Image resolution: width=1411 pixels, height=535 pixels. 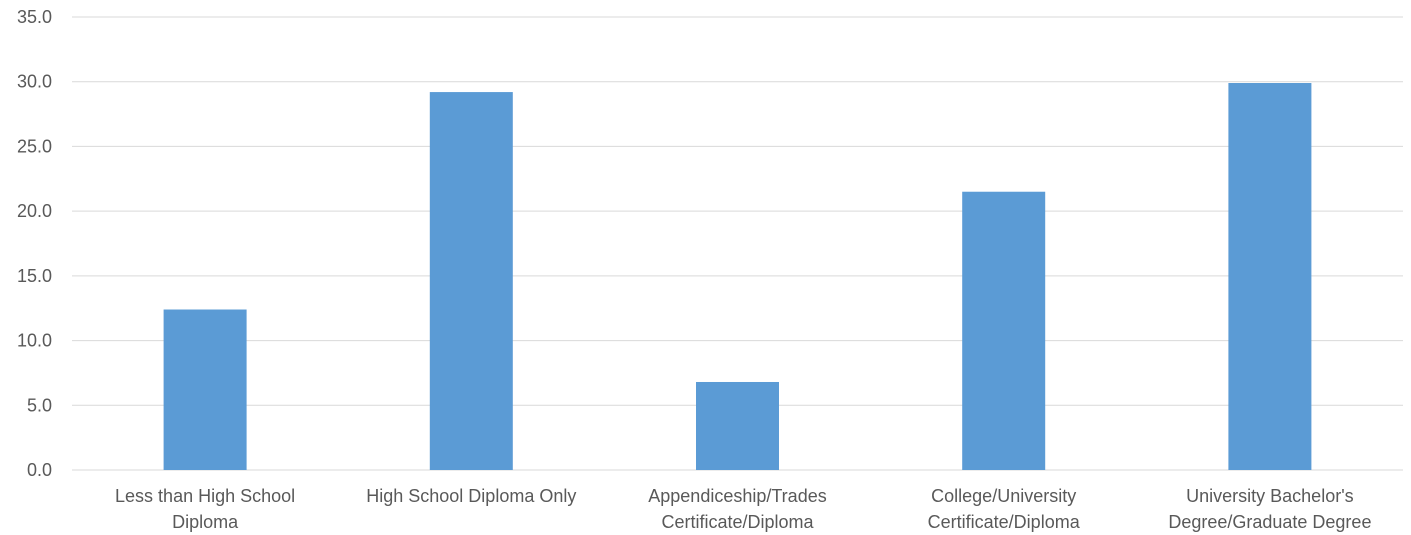 I want to click on x-category-label-line: Diploma, so click(x=205, y=522).